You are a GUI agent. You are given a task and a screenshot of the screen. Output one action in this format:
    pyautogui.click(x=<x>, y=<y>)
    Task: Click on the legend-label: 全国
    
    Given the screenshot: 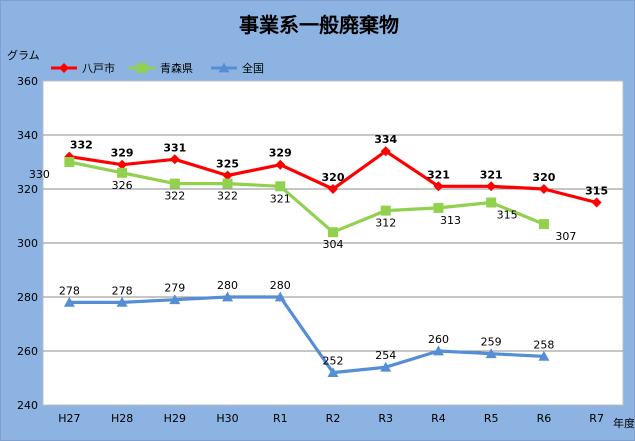 What is the action you would take?
    pyautogui.click(x=253, y=68)
    